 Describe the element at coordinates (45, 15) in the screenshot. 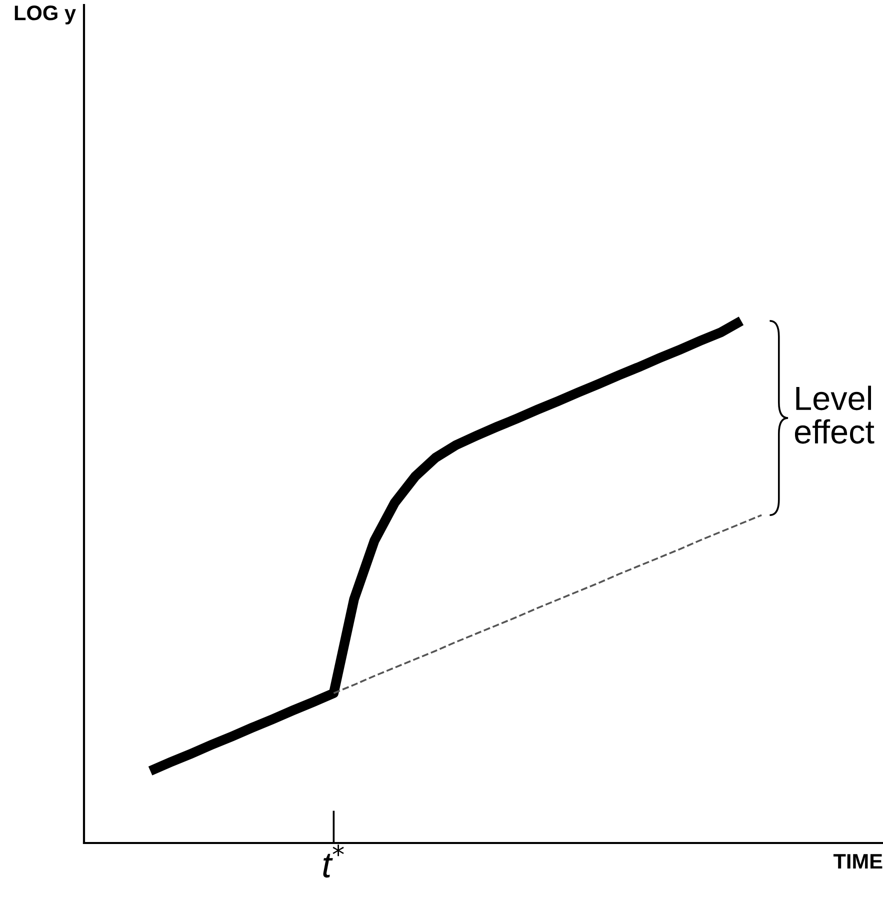

I see `text: LOG y` at that location.